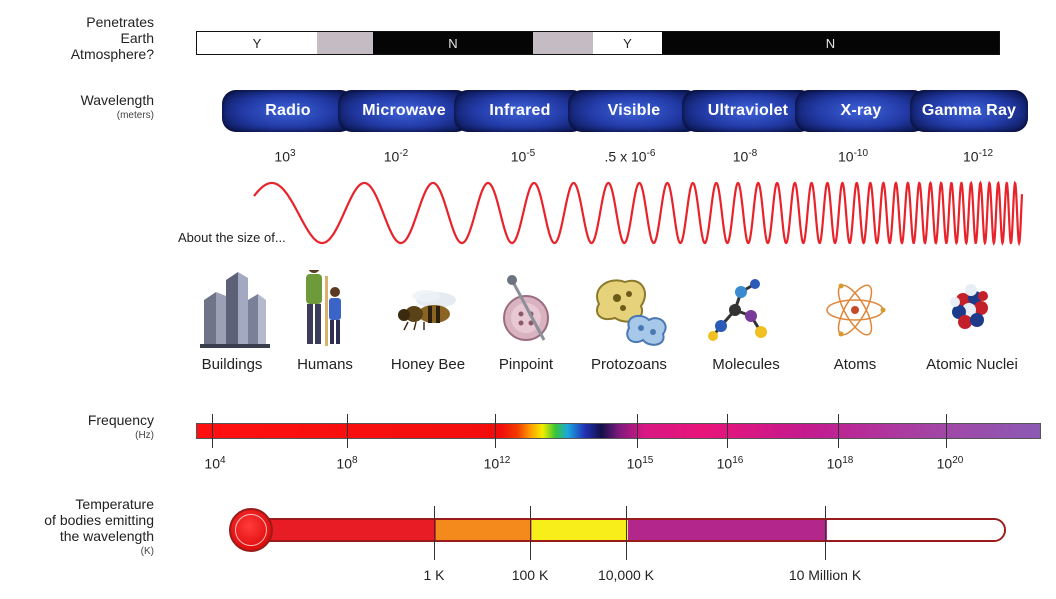 Image resolution: width=1056 pixels, height=599 pixels. I want to click on humans-icon, so click(323, 308).